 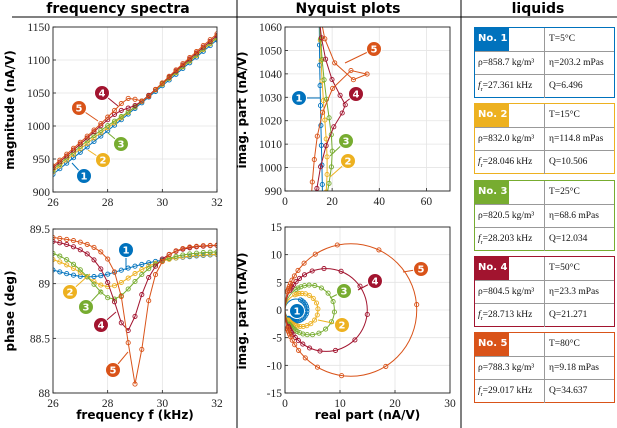 I want to click on y-tick-label: 10, so click(x=277, y=256).